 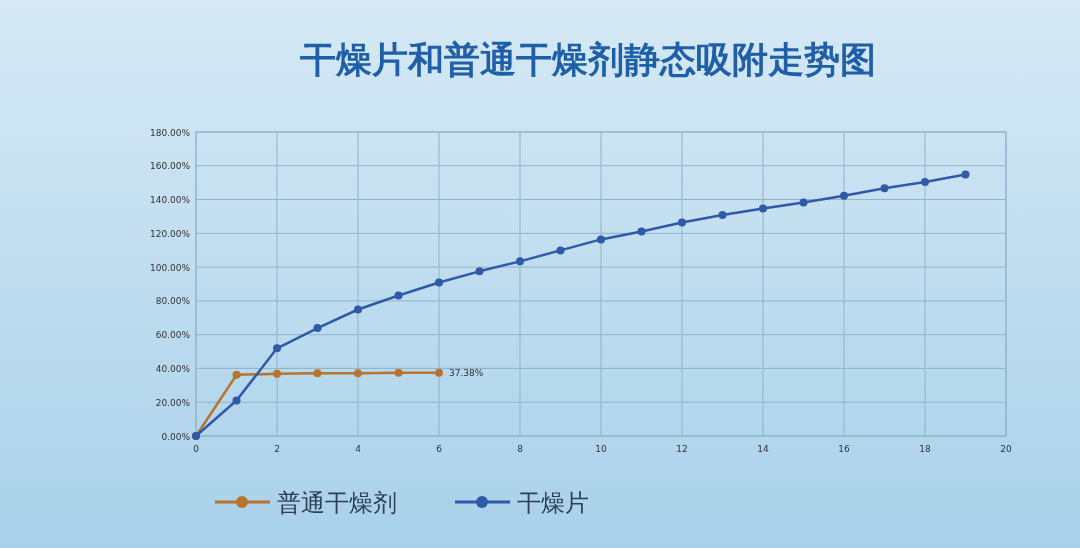 What do you see at coordinates (170, 200) in the screenshot?
I see `y-tick-label: 140.00%` at bounding box center [170, 200].